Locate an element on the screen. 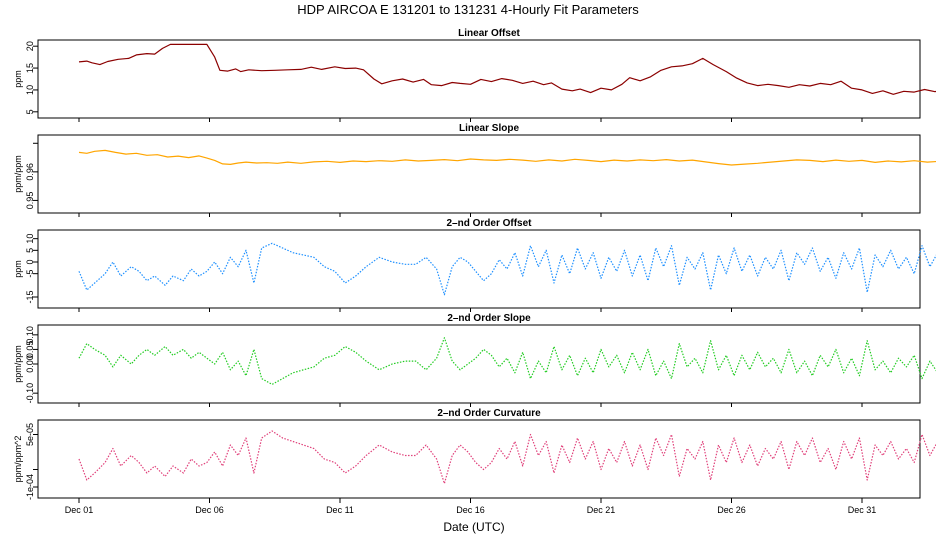  y-tick-label: 0.96 is located at coordinates (30, 172).